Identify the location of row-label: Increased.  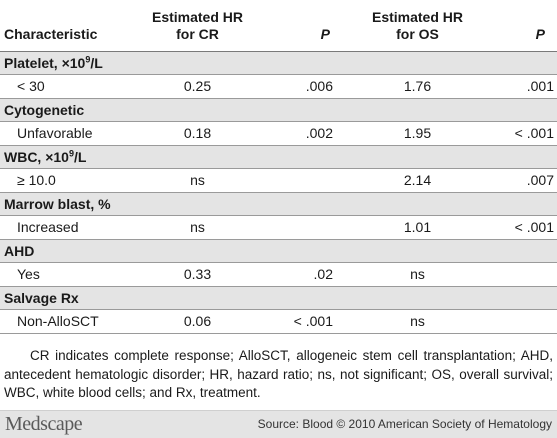
(72, 226).